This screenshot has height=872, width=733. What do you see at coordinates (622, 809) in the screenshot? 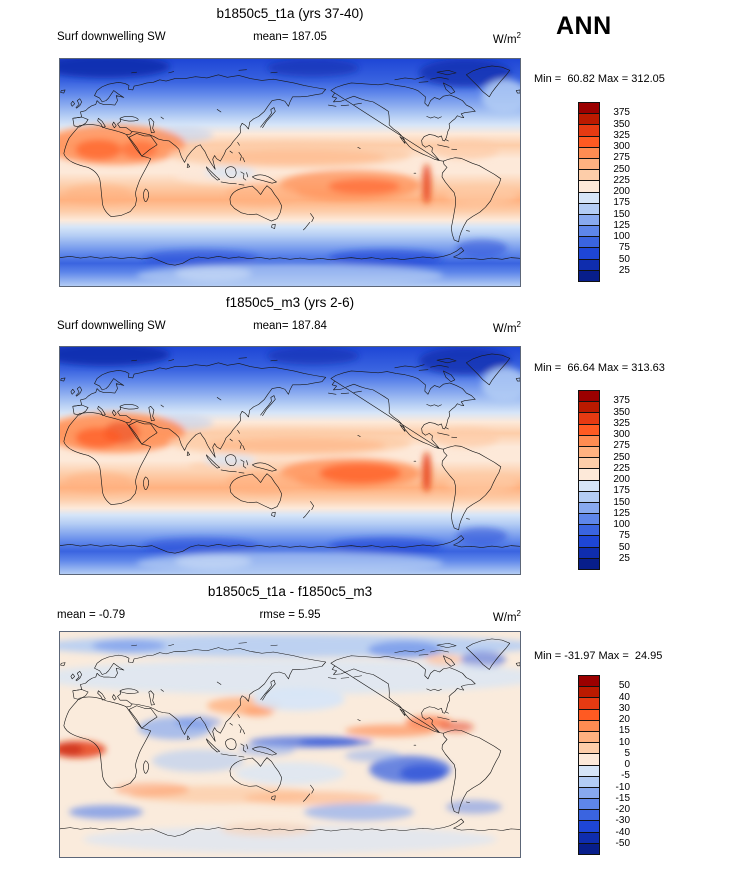
I see `colorbar-tick-label: -20` at bounding box center [622, 809].